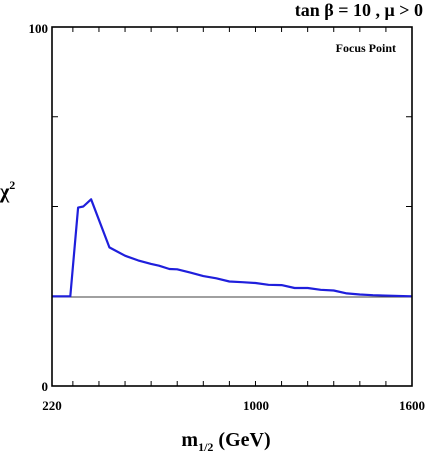  What do you see at coordinates (241, 440) in the screenshot?
I see `x-axis-label-unit: (GeV)` at bounding box center [241, 440].